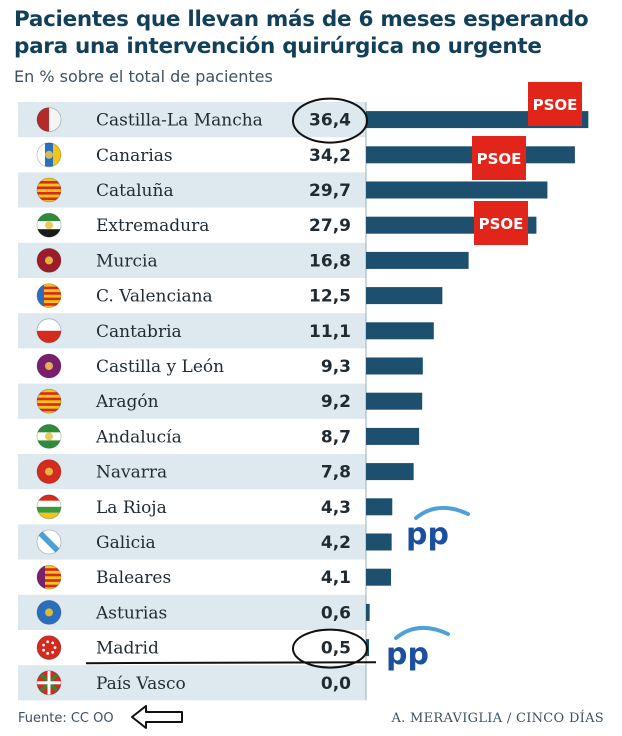 The width and height of the screenshot is (622, 736). Describe the element at coordinates (49, 119) in the screenshot. I see `castilla-la-mancha-flag-icon` at that location.